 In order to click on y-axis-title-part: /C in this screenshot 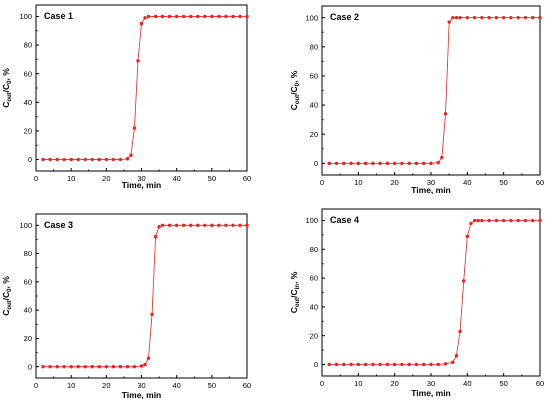, I will do `click(6, 88)`.